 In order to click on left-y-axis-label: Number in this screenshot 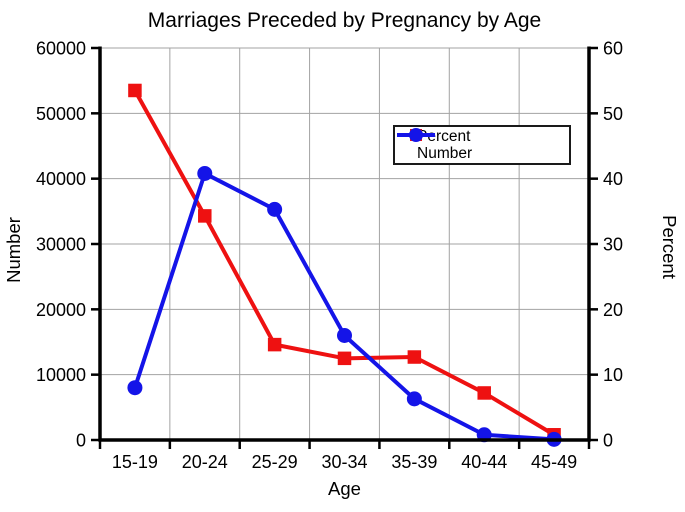, I will do `click(13, 250)`.